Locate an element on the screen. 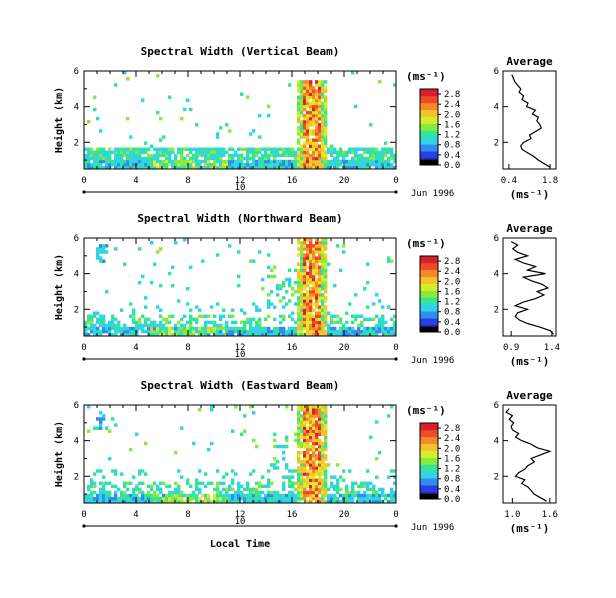 This screenshot has height=598, width=616. y-tick-label: 6 is located at coordinates (76, 72).